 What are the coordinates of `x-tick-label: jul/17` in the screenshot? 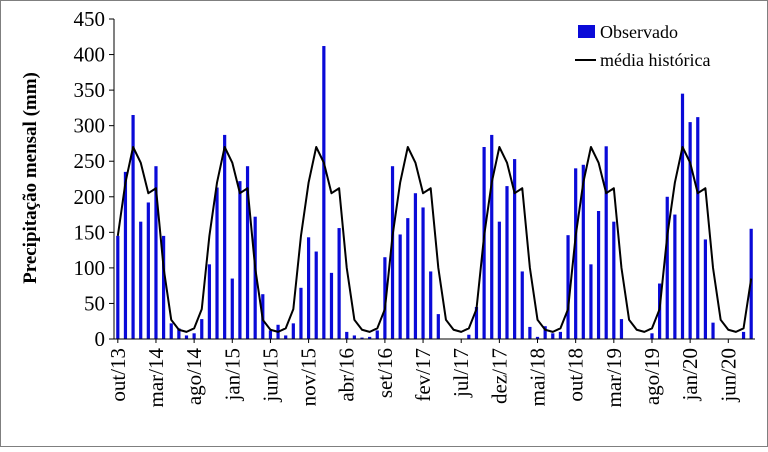 It's located at (461, 373).